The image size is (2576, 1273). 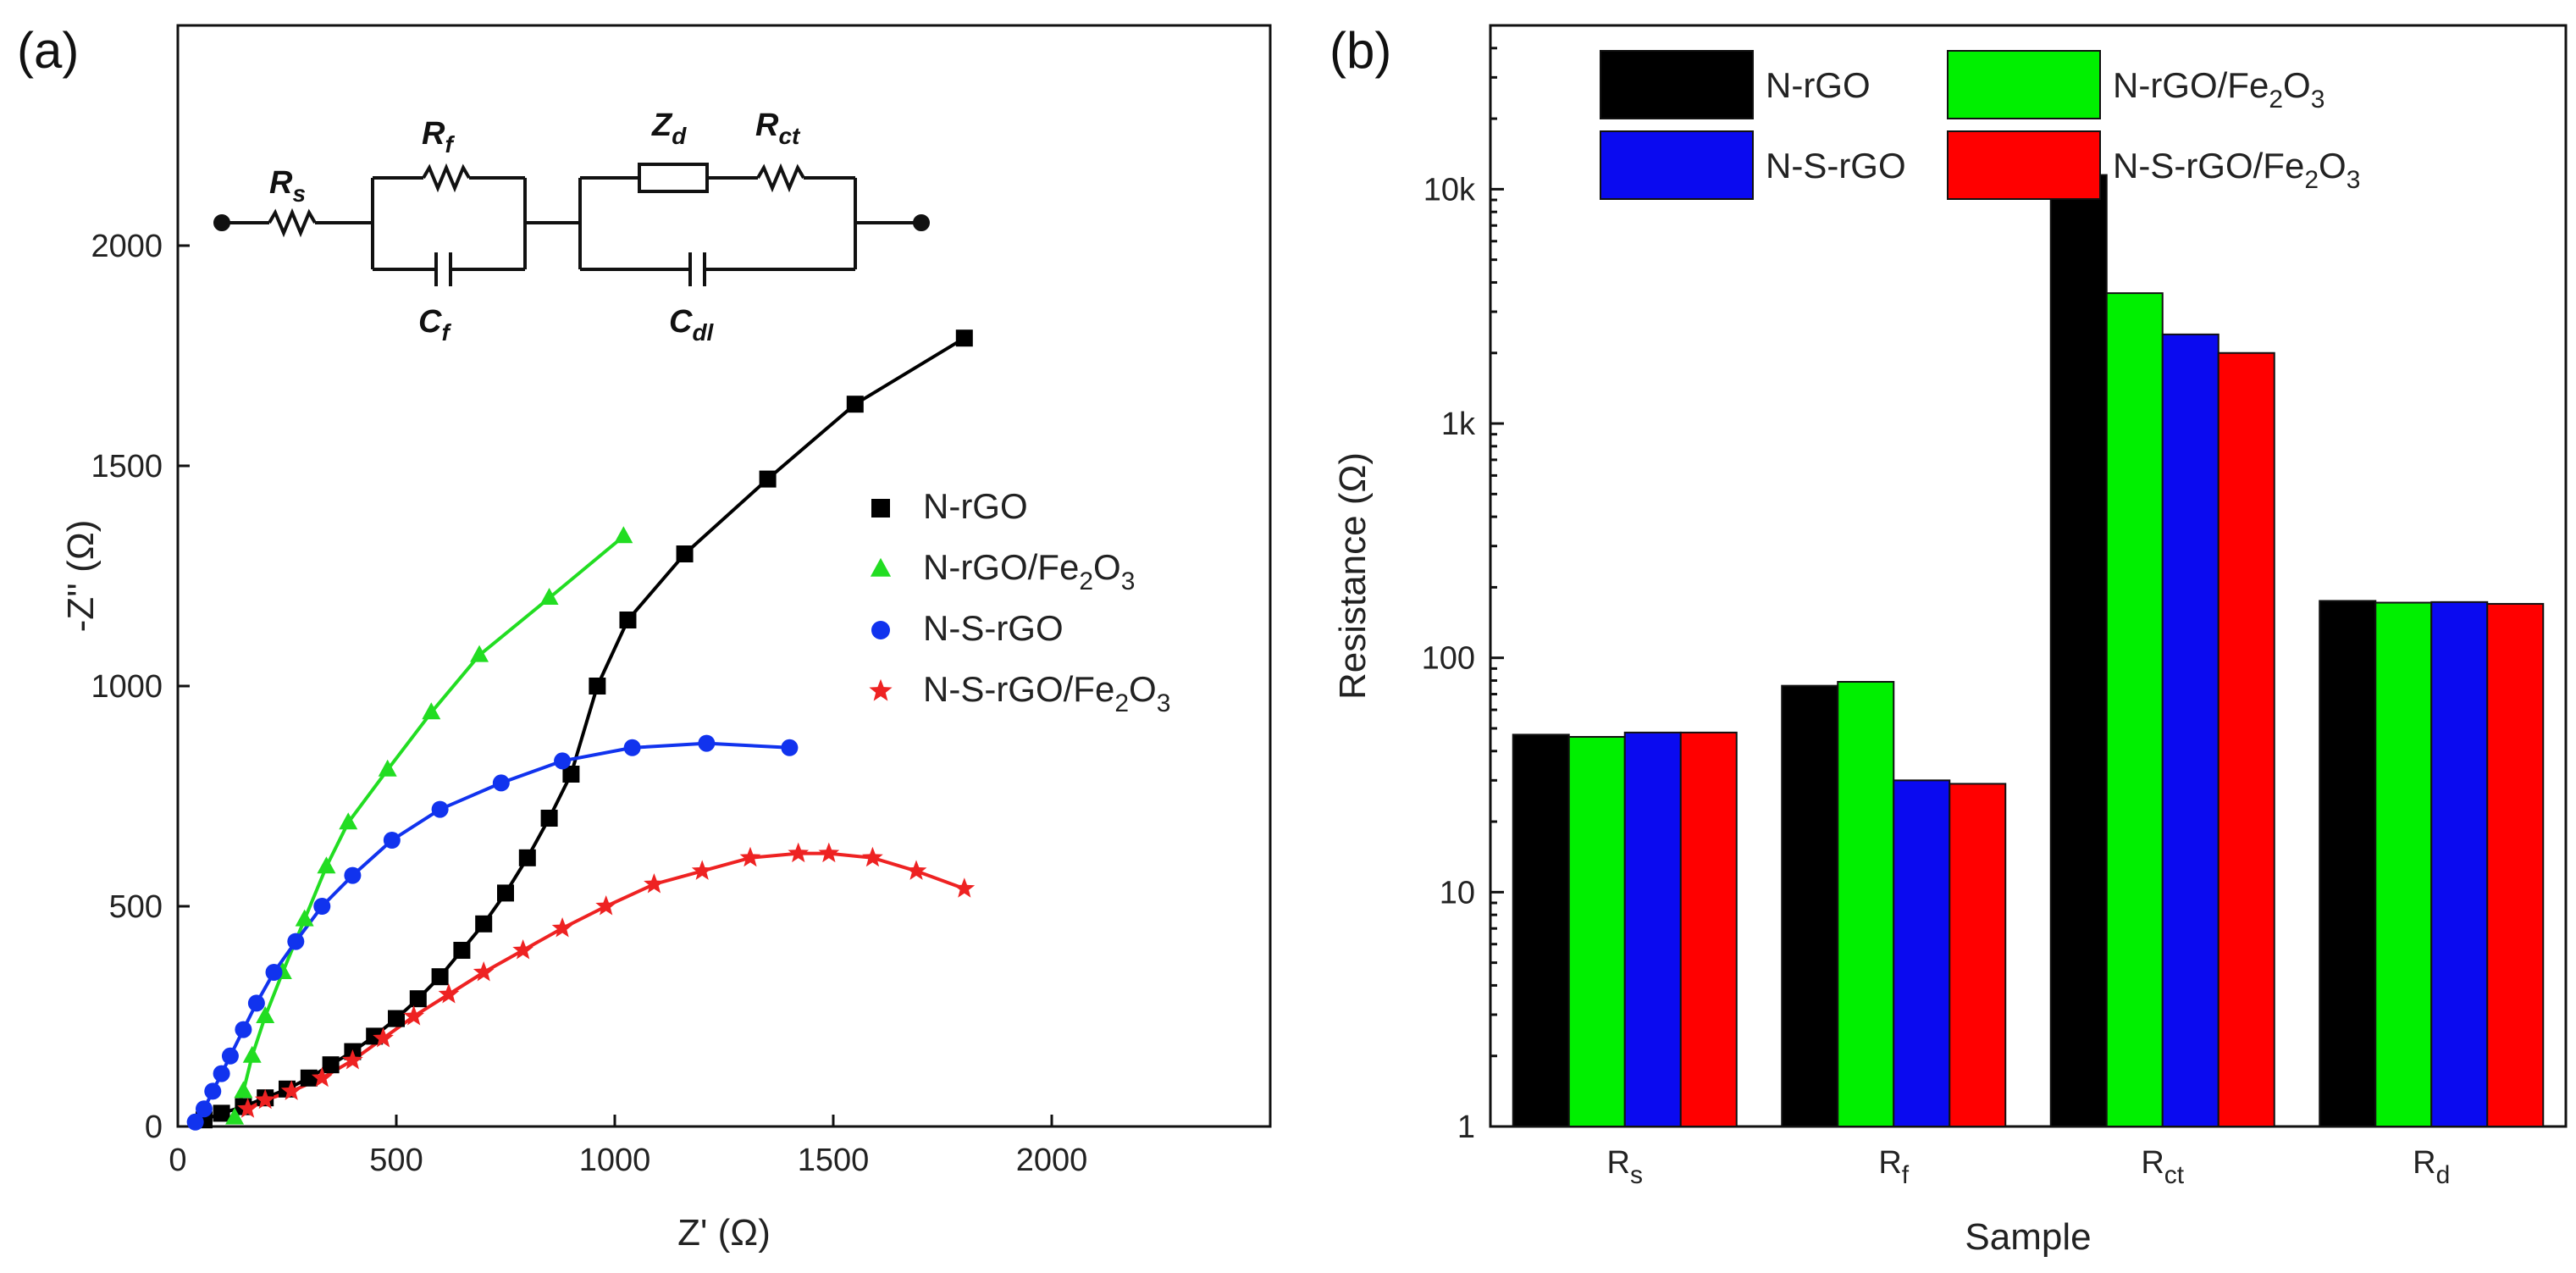 I want to click on equivalent-circuit-diagram, so click(x=571, y=224).